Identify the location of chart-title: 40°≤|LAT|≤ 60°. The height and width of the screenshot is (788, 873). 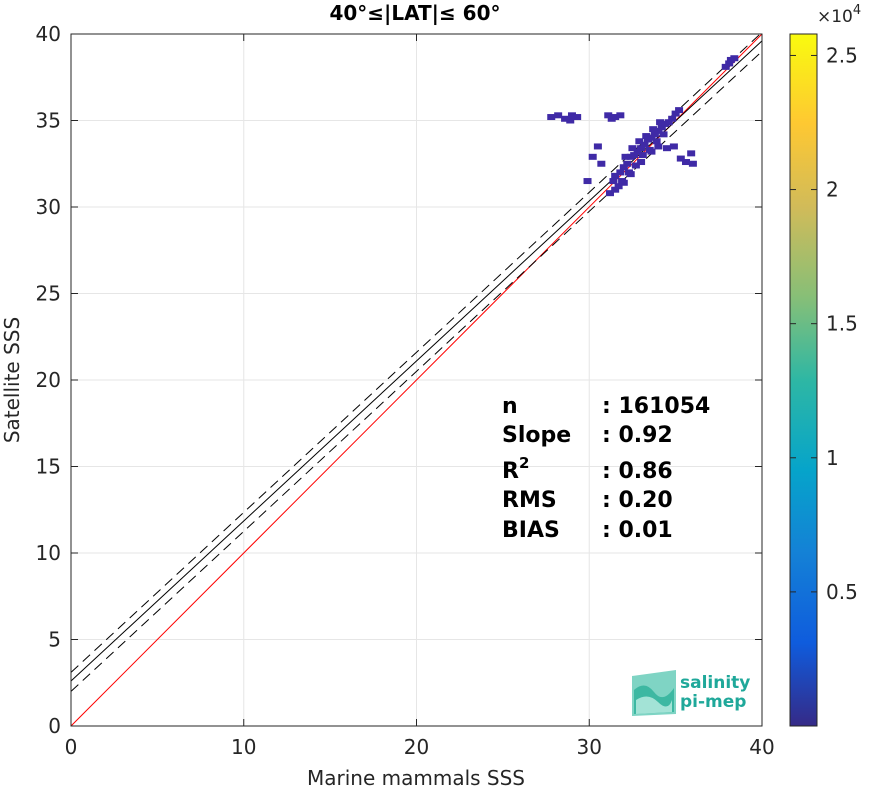
(414, 13).